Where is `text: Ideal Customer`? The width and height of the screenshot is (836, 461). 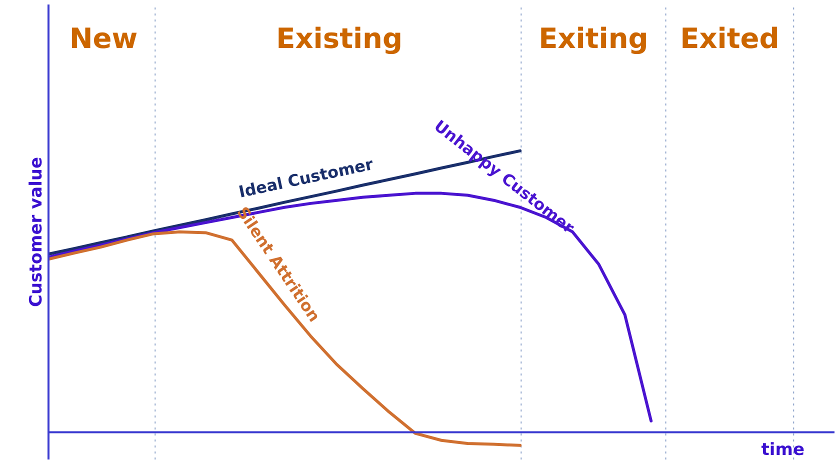 text: Ideal Customer is located at coordinates (306, 178).